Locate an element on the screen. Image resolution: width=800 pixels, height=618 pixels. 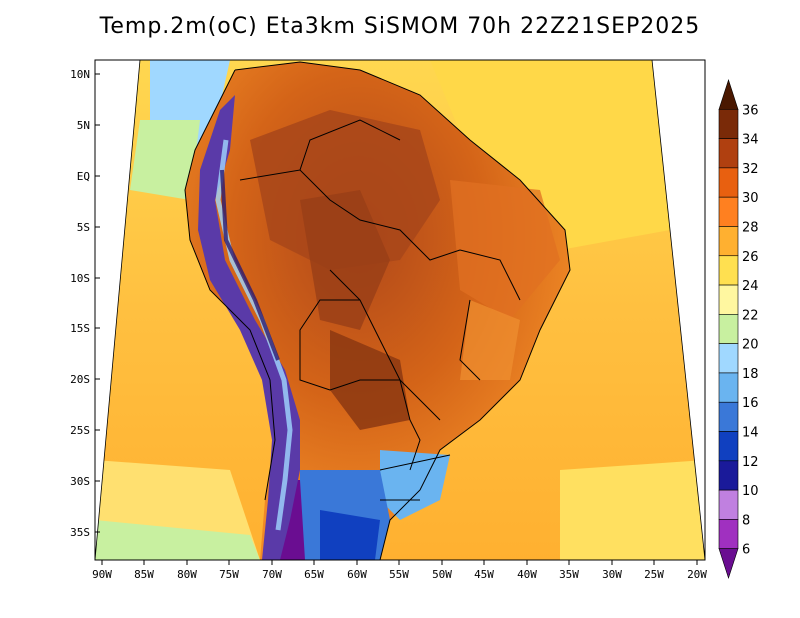
svg-text: 70W is located at coordinates (272, 574).